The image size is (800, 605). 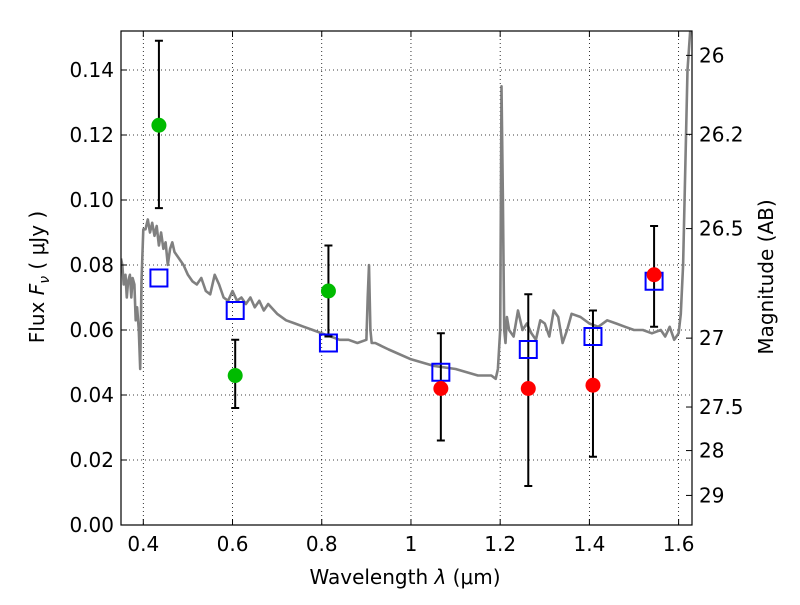 I want to click on y-axis-label-suffix: ( μJy ), so click(x=37, y=243).